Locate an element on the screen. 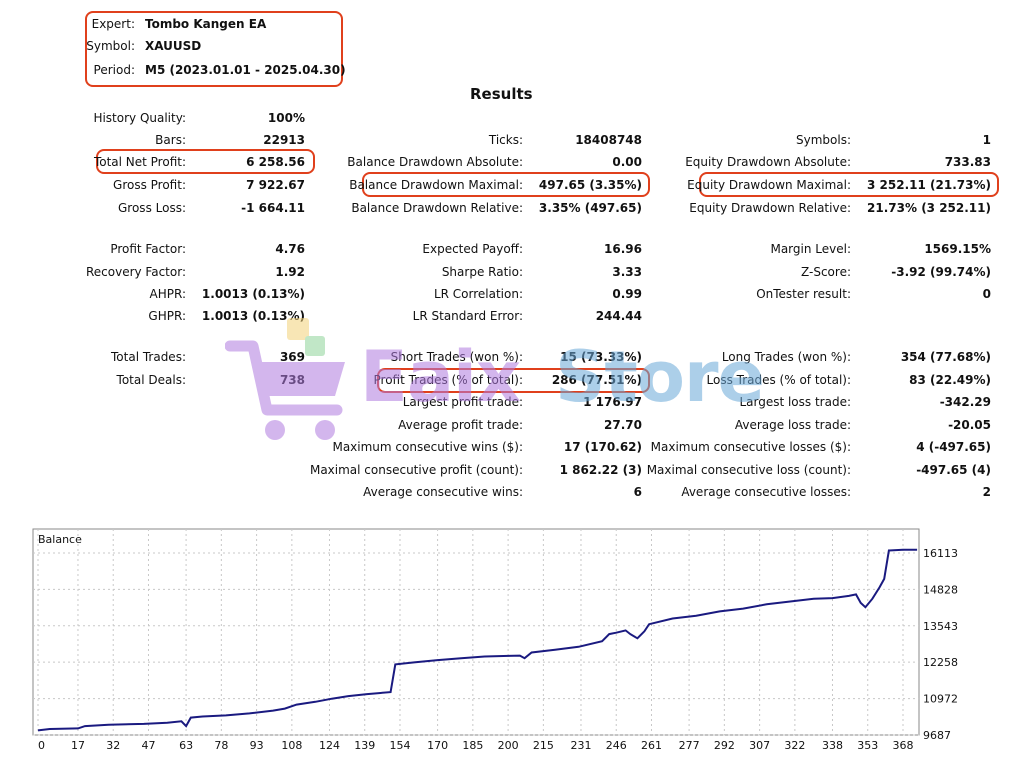 The width and height of the screenshot is (1024, 770). avg-consec-wins-label: Average consecutive wins: is located at coordinates (443, 492).